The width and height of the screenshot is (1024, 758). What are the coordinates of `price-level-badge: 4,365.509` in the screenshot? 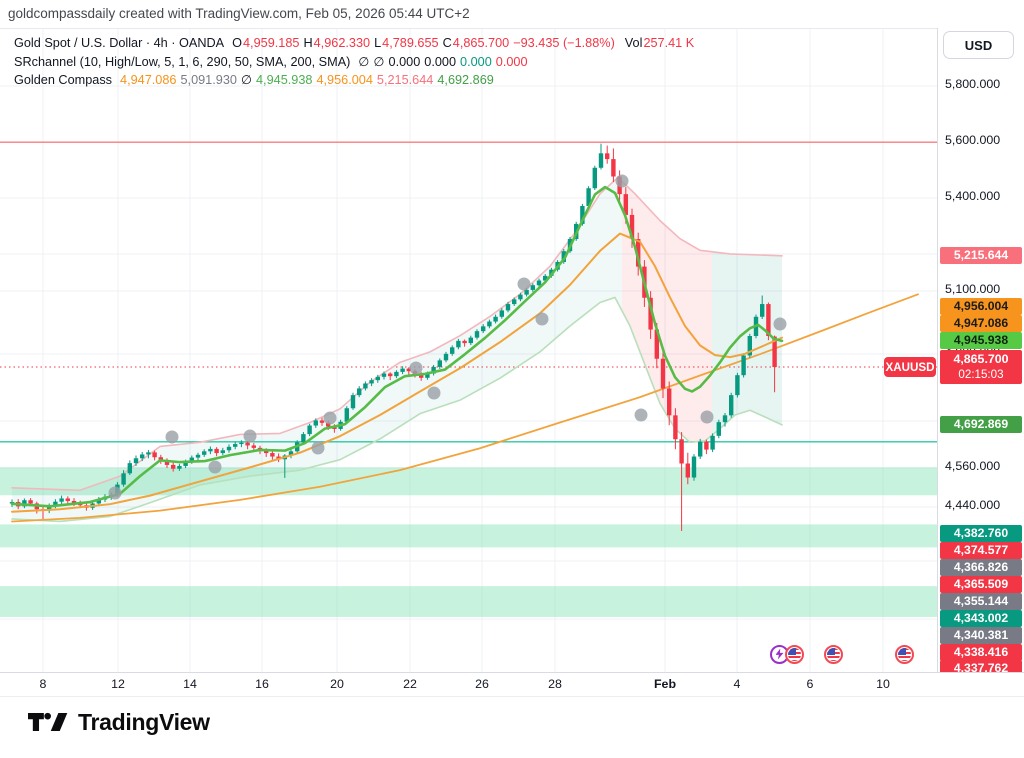 It's located at (981, 584).